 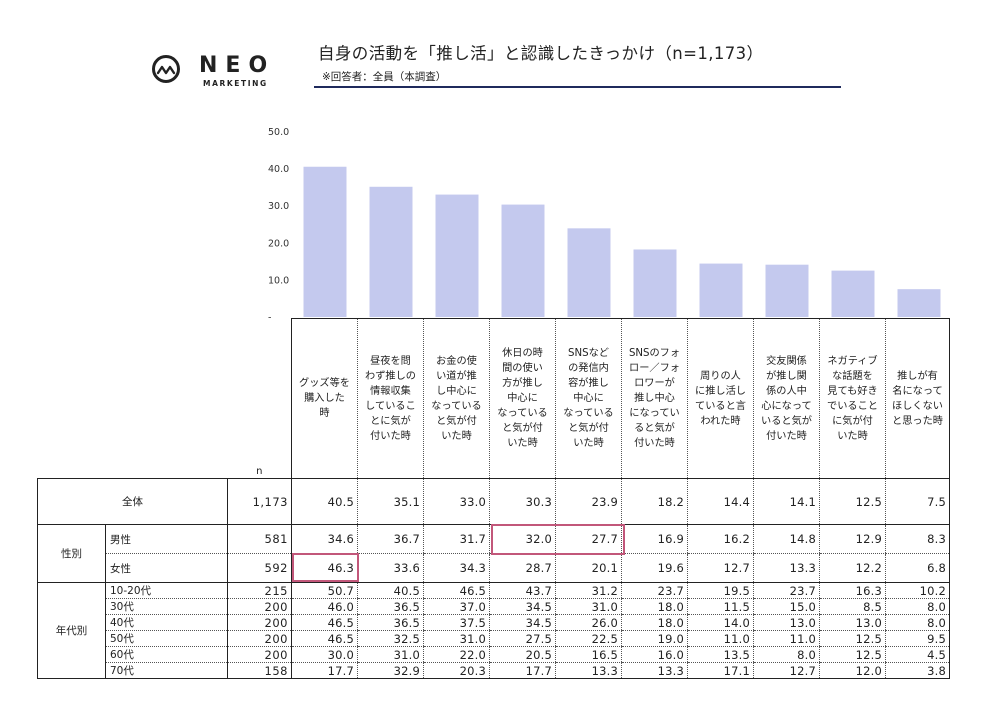 I want to click on column-header-line: 中心に, so click(x=522, y=398).